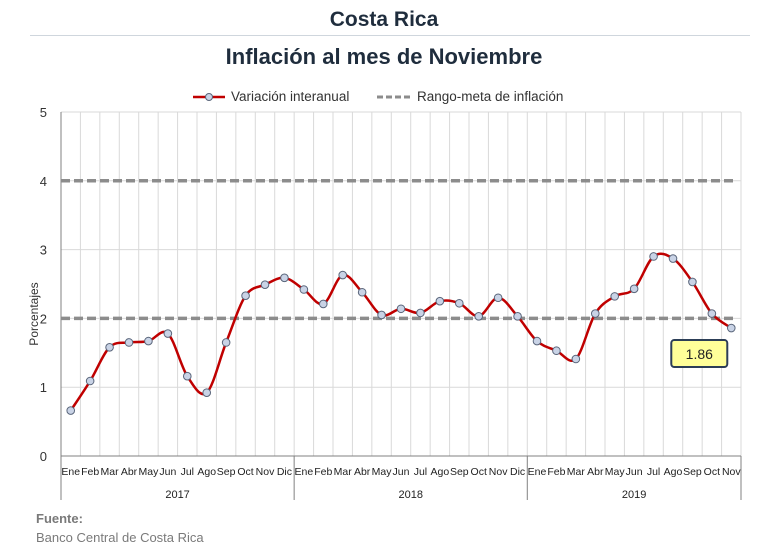 Image resolution: width=768 pixels, height=550 pixels. What do you see at coordinates (43, 250) in the screenshot?
I see `y-tick-label: 3` at bounding box center [43, 250].